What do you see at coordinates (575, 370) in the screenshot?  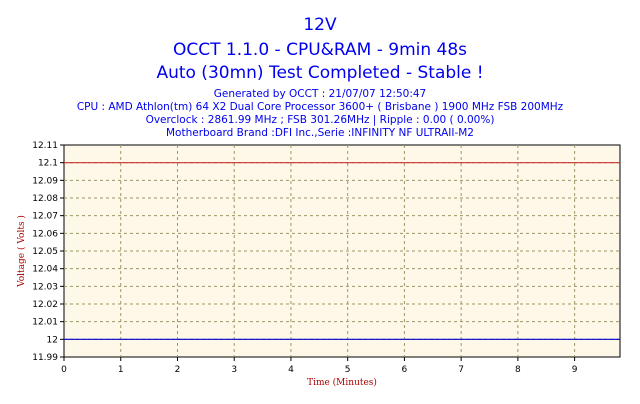 I see `x-tick-label: 9` at bounding box center [575, 370].